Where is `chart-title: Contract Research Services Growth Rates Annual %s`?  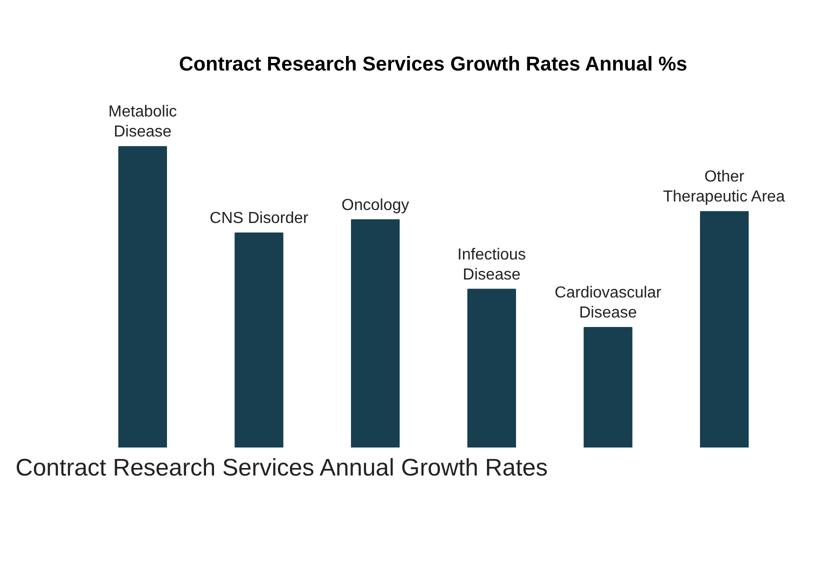 chart-title: Contract Research Services Growth Rates Annual %s is located at coordinates (433, 65).